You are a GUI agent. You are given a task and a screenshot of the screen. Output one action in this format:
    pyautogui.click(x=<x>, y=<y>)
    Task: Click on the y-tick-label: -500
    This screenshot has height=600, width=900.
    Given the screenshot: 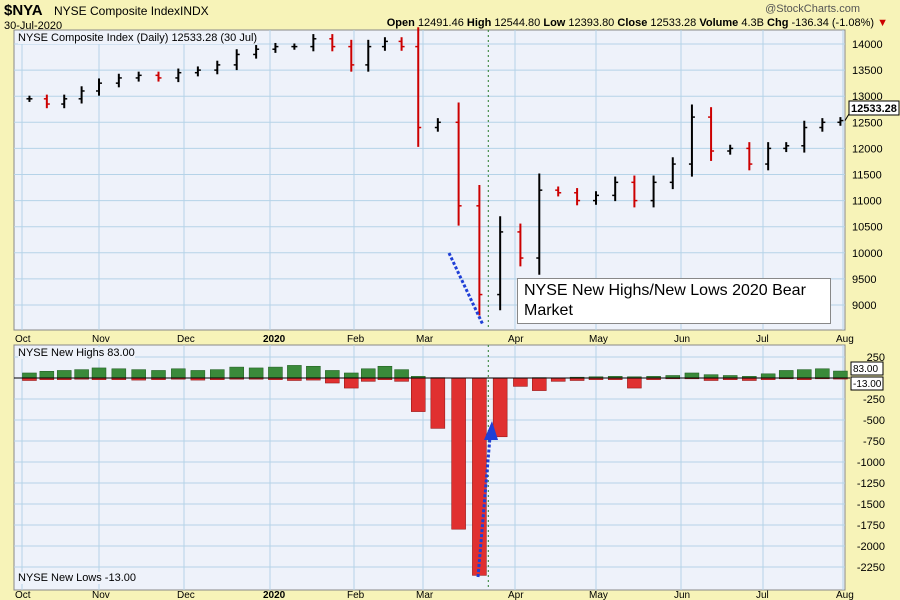 What is the action you would take?
    pyautogui.click(x=874, y=421)
    